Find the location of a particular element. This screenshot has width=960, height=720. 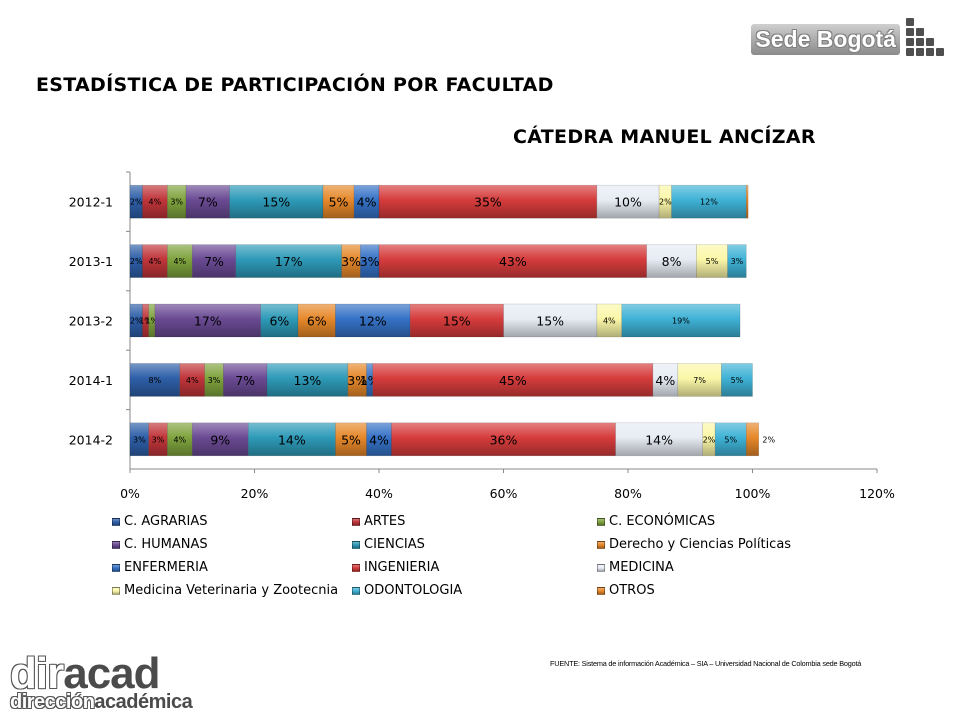

sede-bogota-logo: Sede Bogotá is located at coordinates (848, 39).